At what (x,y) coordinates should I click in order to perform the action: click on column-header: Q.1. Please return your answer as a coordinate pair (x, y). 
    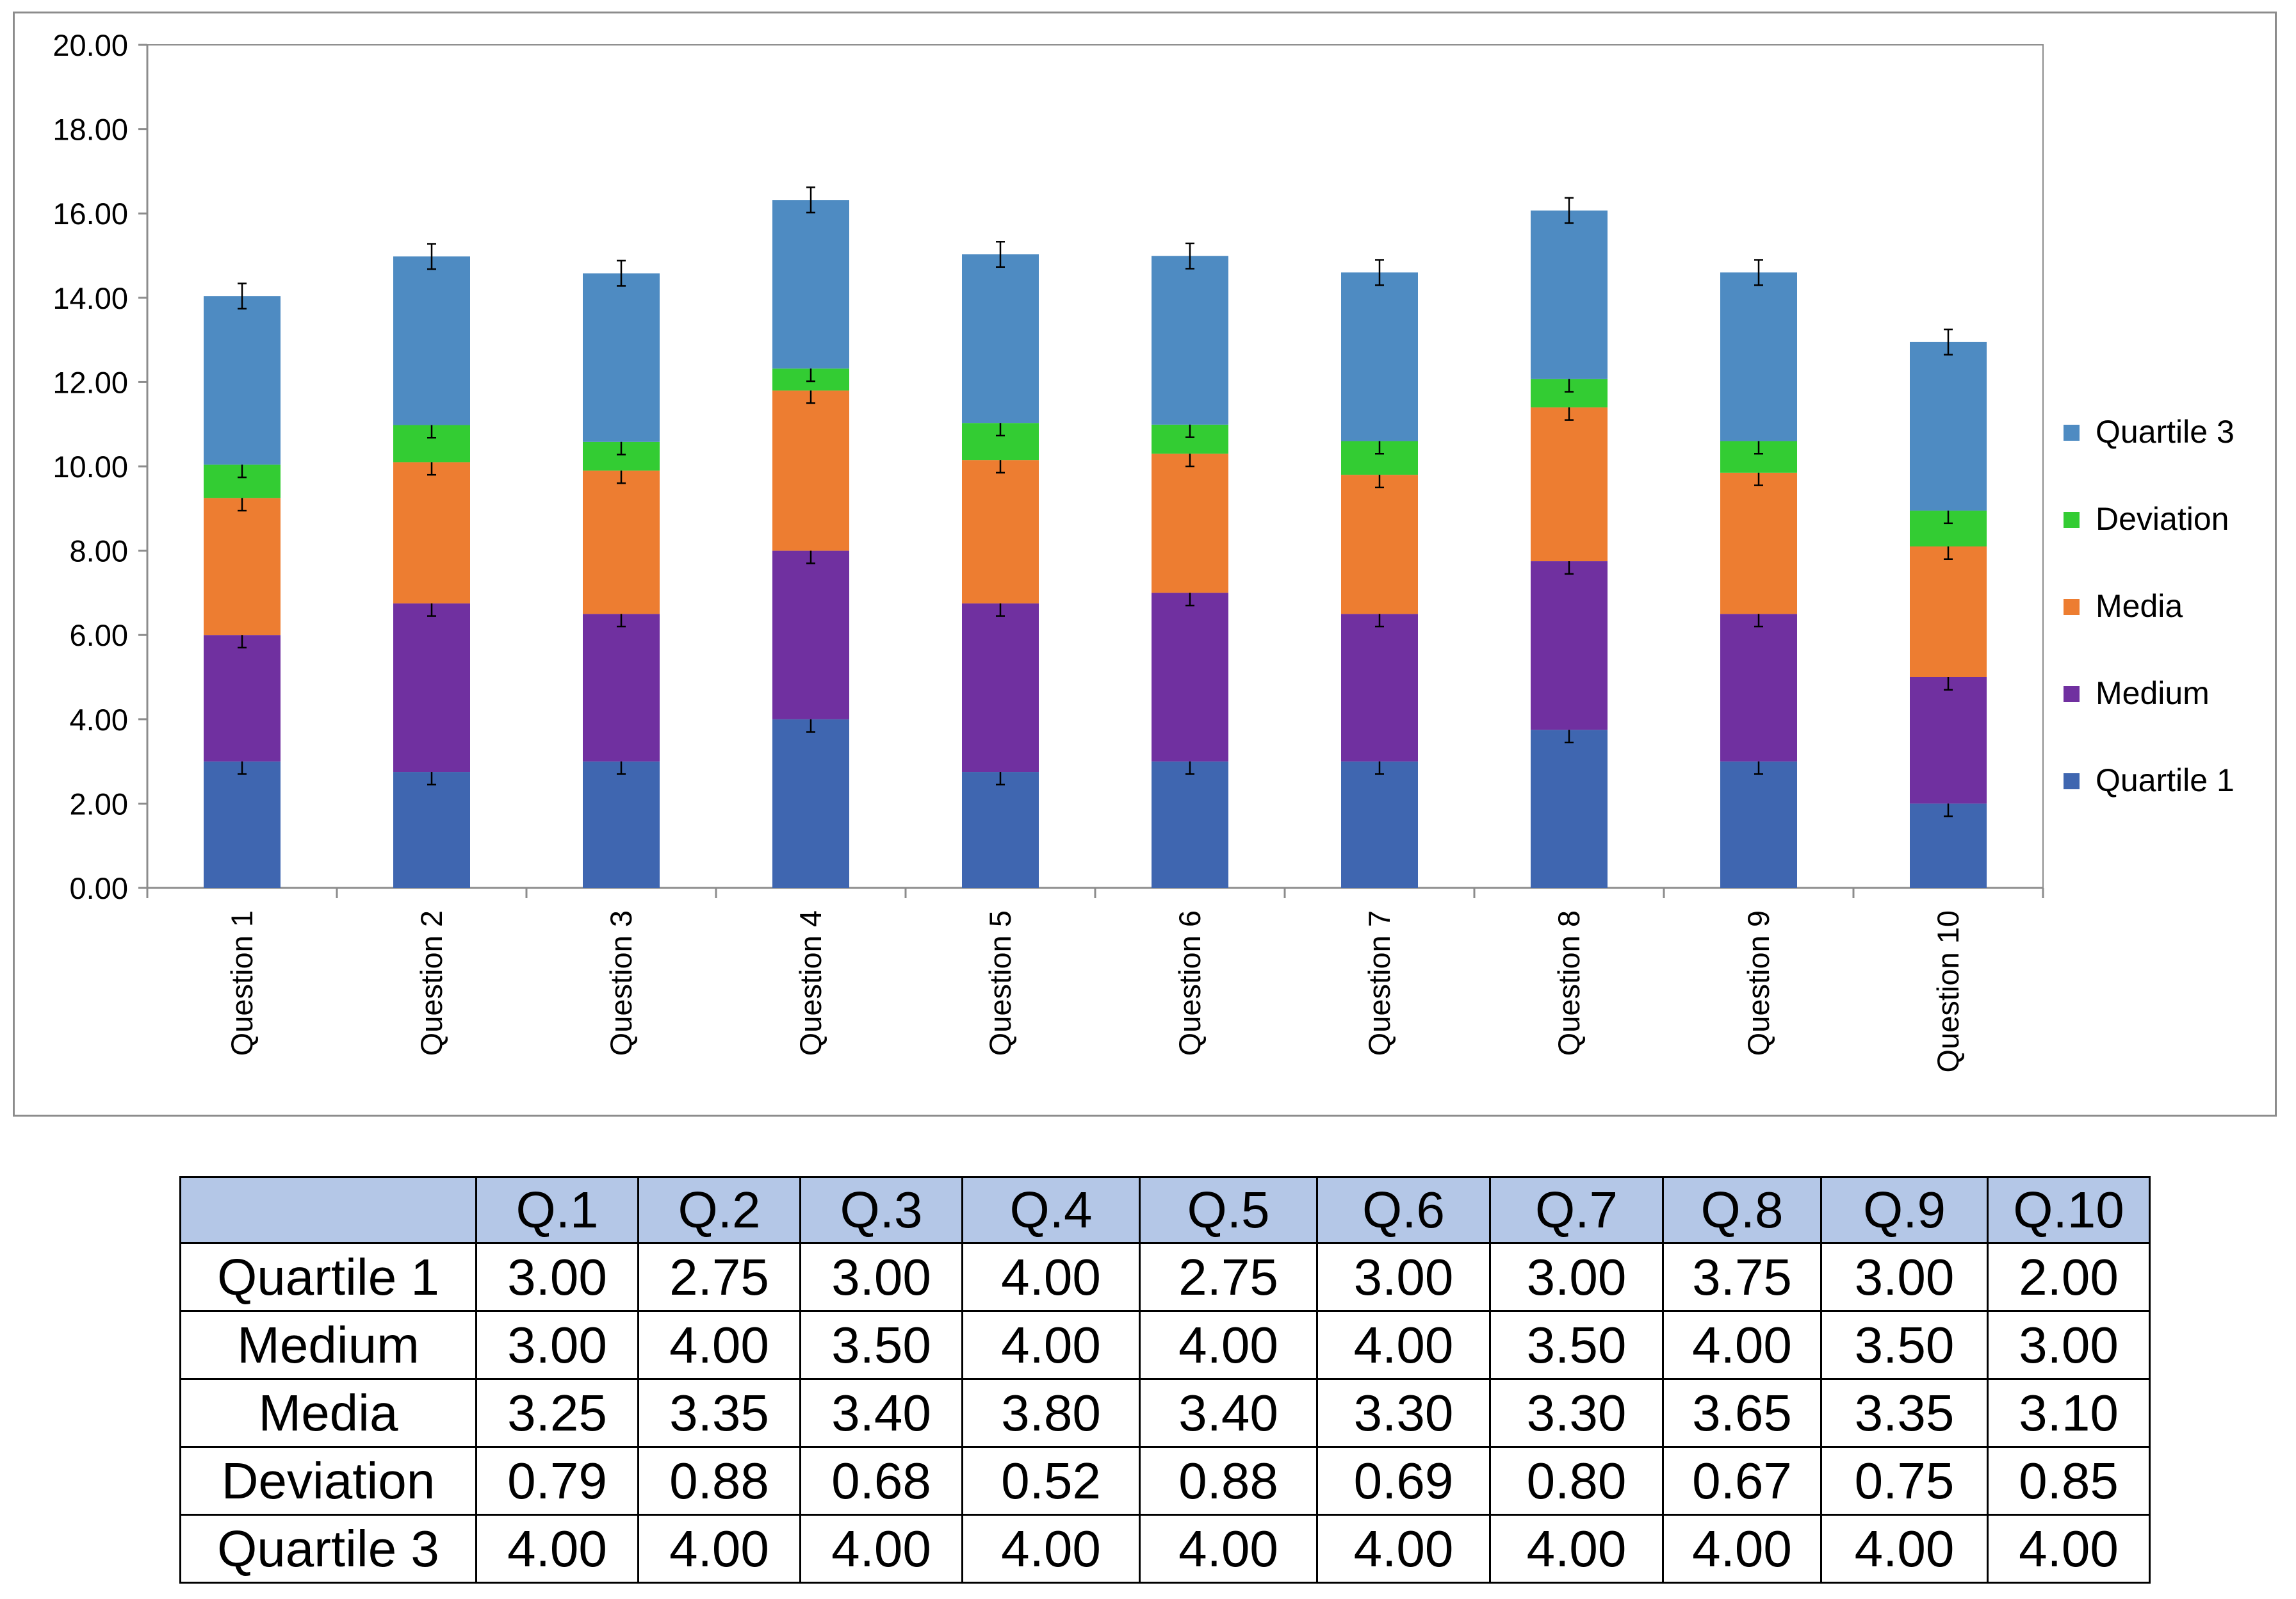
    Looking at the image, I should click on (557, 1210).